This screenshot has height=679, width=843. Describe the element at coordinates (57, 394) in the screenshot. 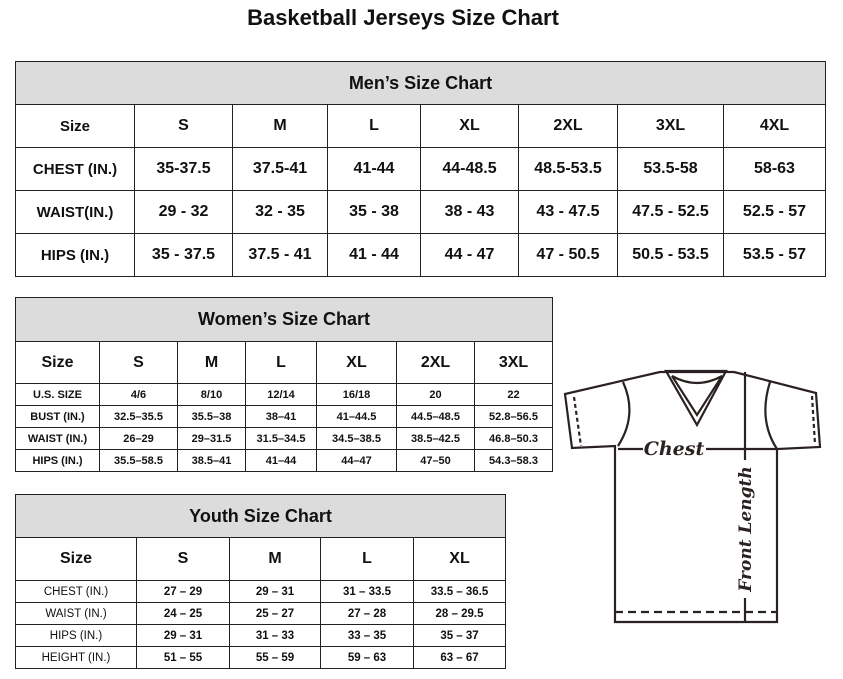

I see `row-label: U.S. SIZE` at that location.